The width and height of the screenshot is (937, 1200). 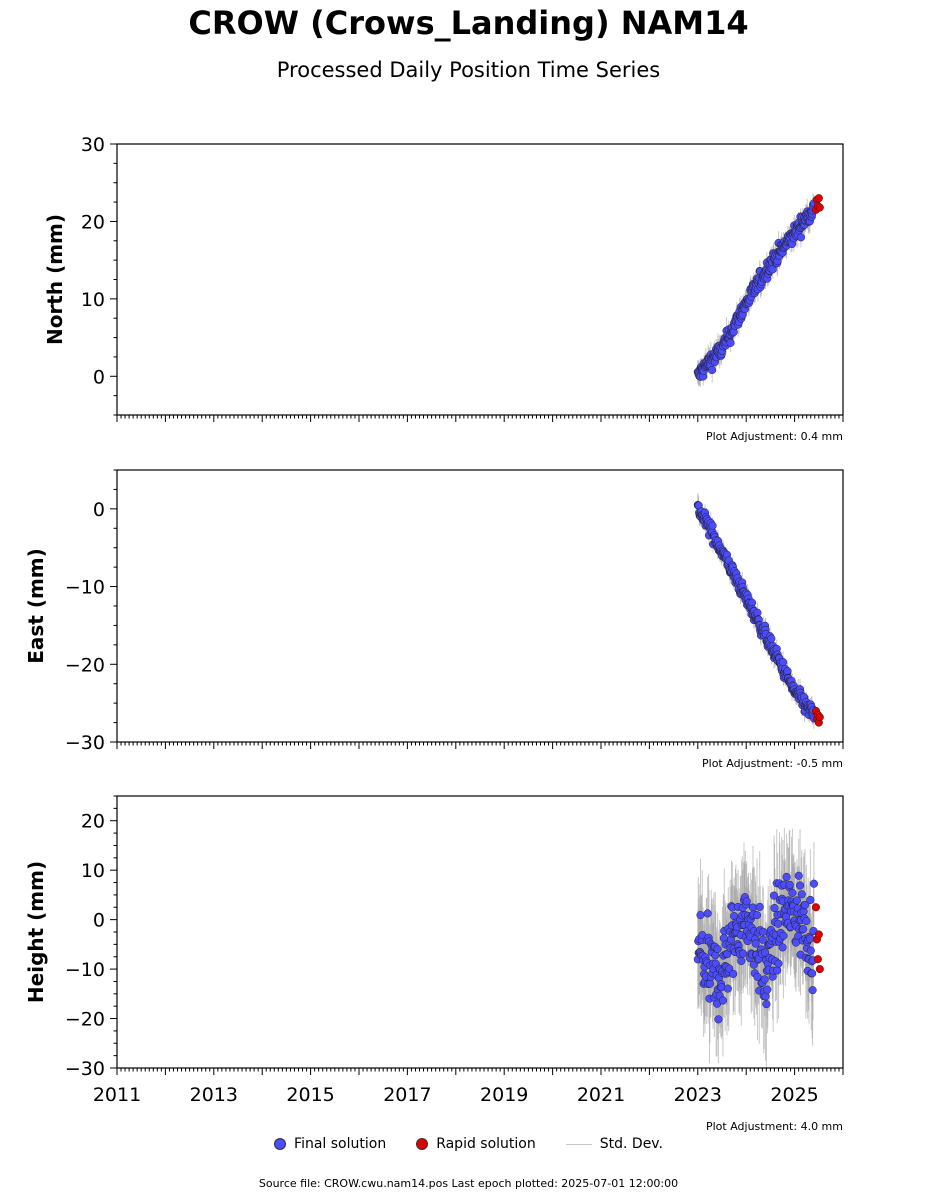 What do you see at coordinates (698, 1095) in the screenshot?
I see `x-tick-label: 2023` at bounding box center [698, 1095].